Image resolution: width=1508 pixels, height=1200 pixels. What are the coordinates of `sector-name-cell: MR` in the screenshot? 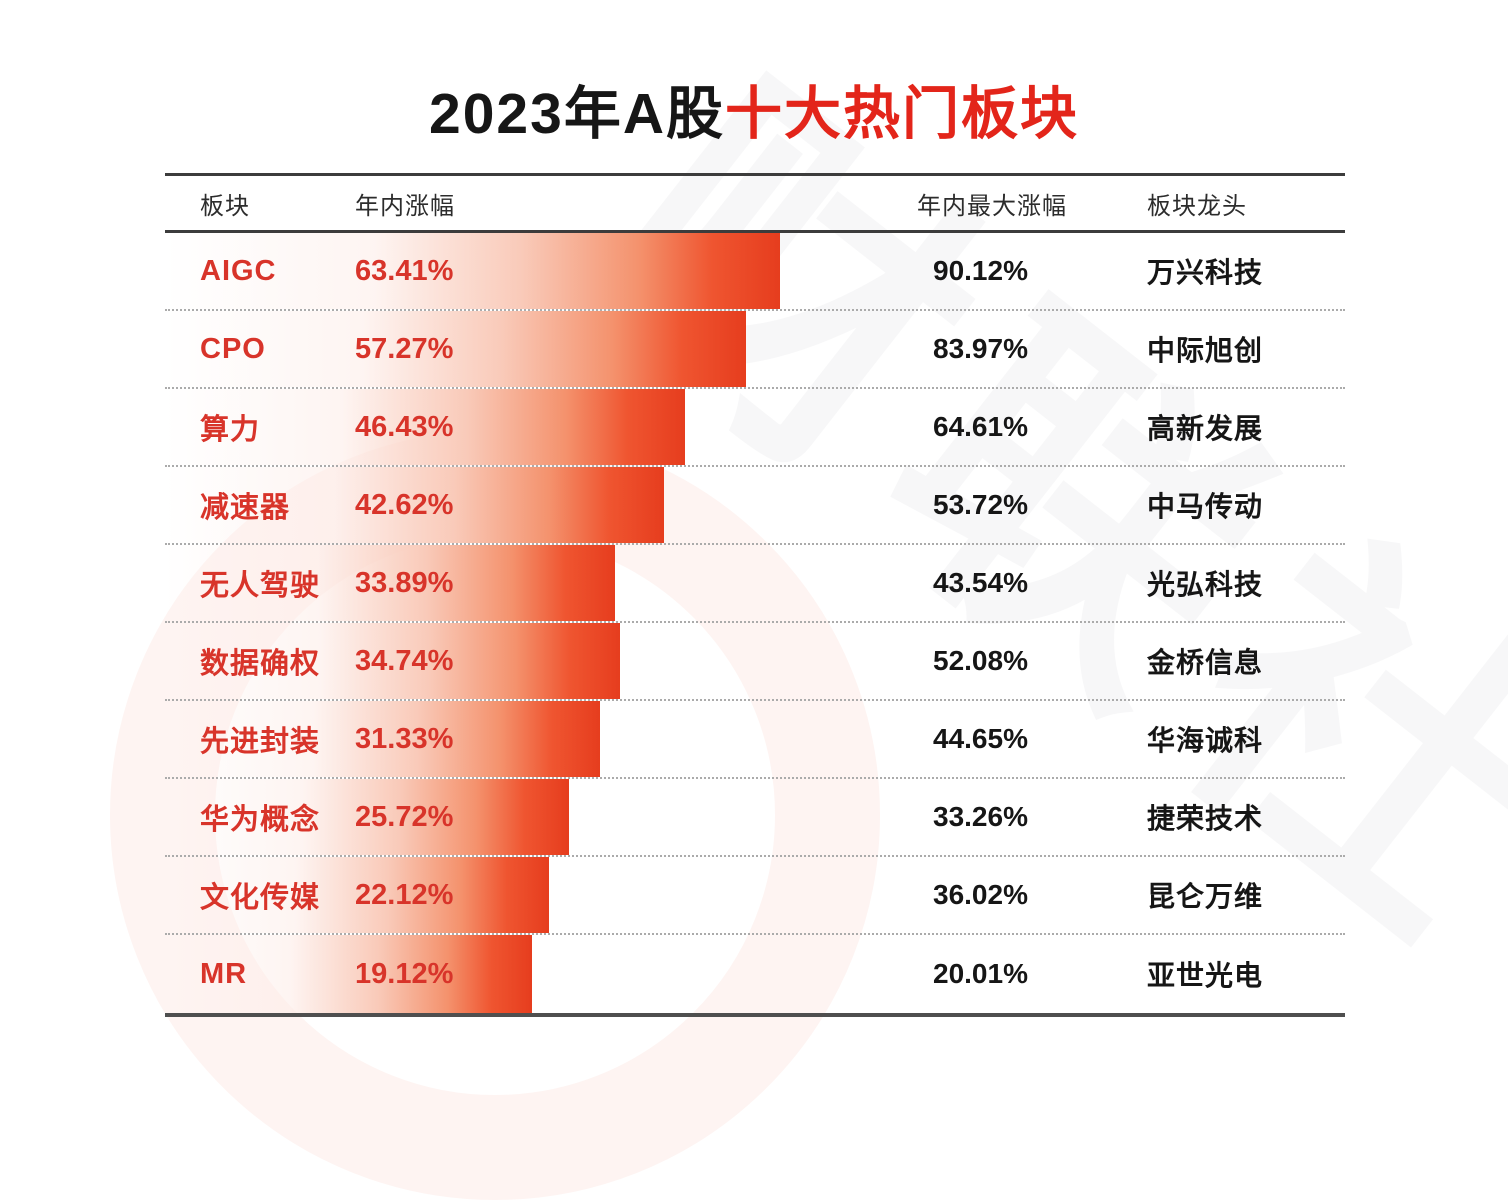 It's located at (224, 973).